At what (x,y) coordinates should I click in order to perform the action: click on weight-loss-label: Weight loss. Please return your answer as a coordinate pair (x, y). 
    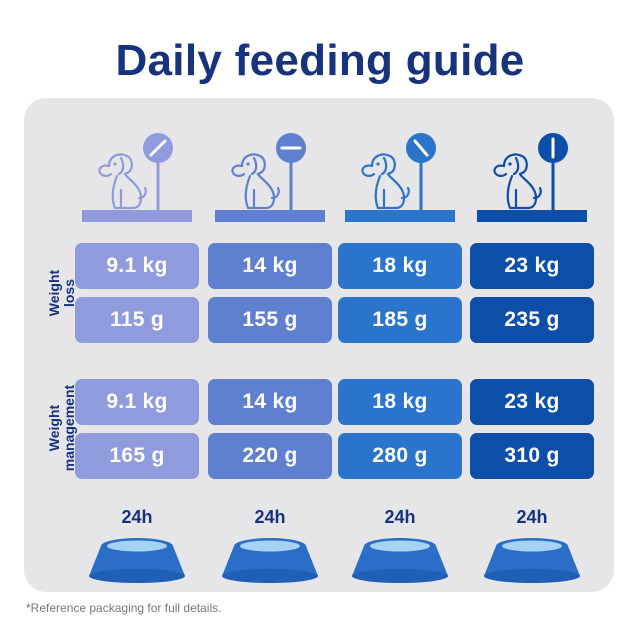
    Looking at the image, I should click on (61, 293).